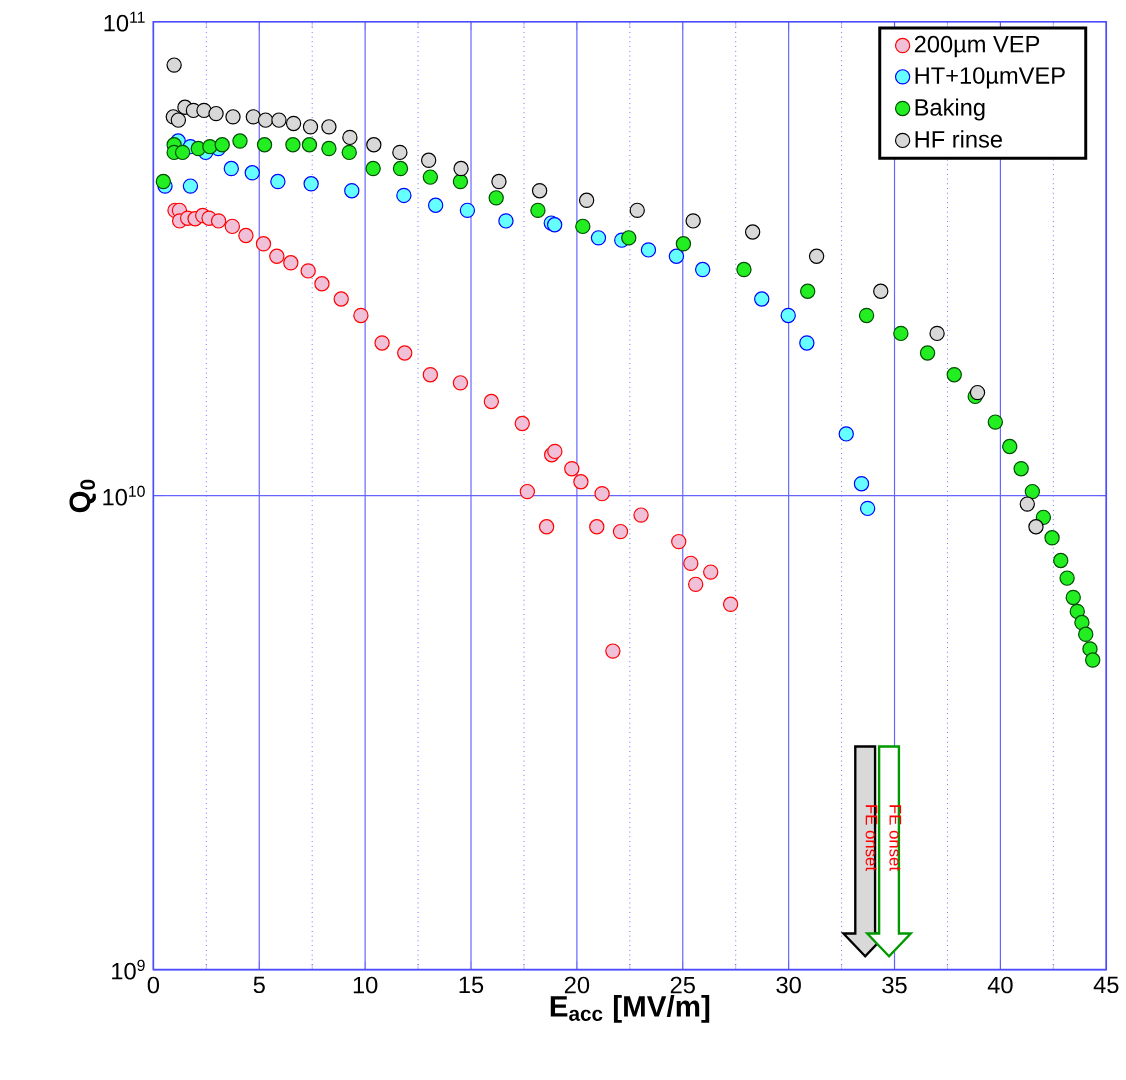 This screenshot has width=1126, height=1080. I want to click on y-tick-label: 10$^{11}$, so click(124, 22).